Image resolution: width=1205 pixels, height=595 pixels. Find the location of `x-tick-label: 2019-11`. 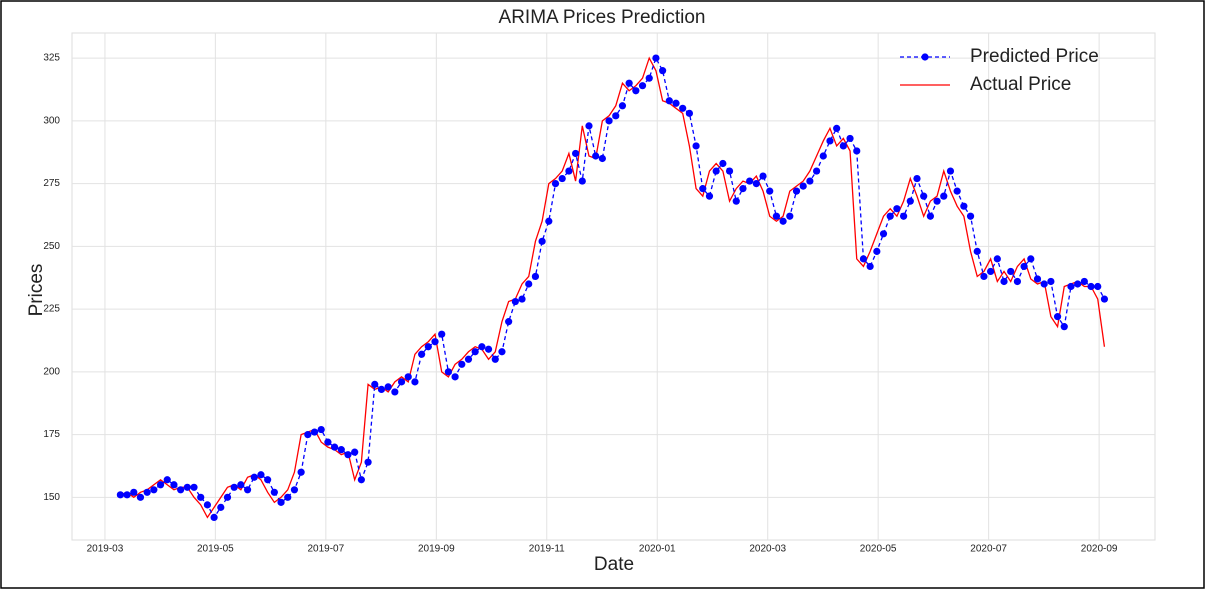

x-tick-label: 2019-11 is located at coordinates (547, 549).